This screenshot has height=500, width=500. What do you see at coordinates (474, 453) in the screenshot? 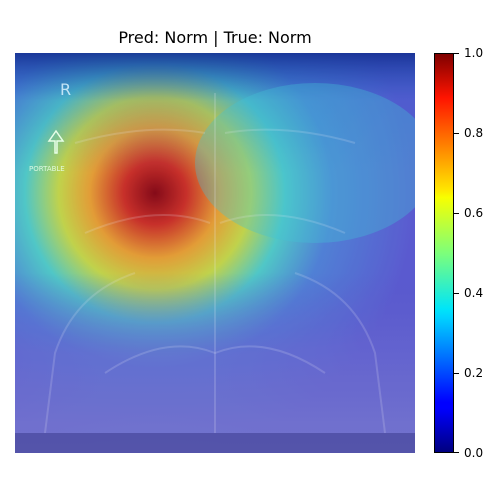
I see `colorbar-tick-label: 0.0` at bounding box center [474, 453].